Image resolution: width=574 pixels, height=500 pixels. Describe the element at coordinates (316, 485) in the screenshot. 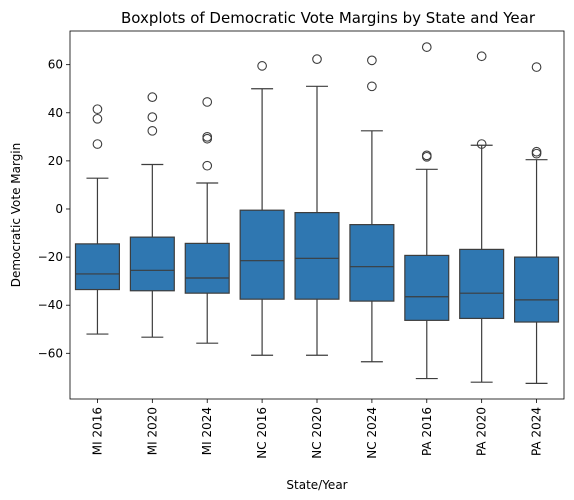

I see `x-axis-label: State/Year` at that location.